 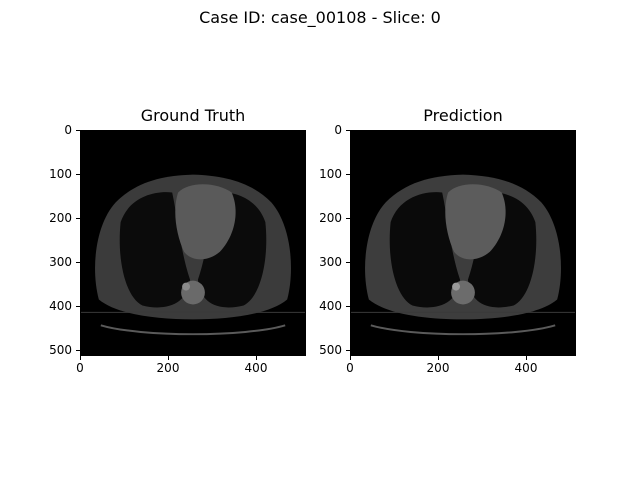 What do you see at coordinates (193, 115) in the screenshot?
I see `panel-title-ground-truth: Ground Truth` at bounding box center [193, 115].